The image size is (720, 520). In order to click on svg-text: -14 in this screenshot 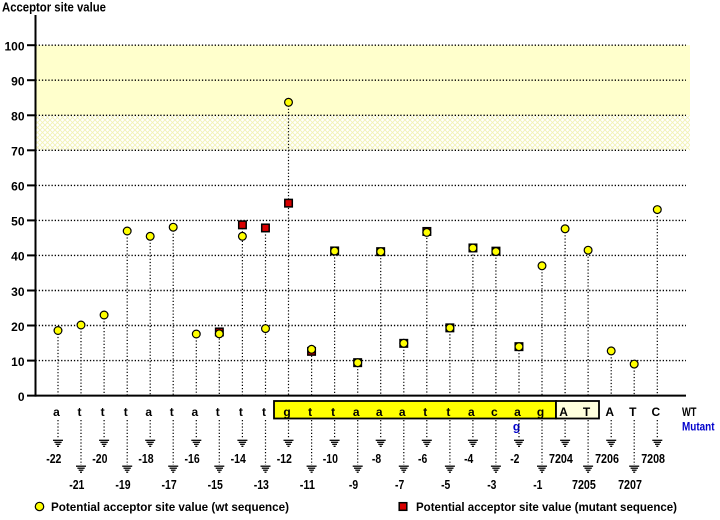, I will do `click(238, 459)`.